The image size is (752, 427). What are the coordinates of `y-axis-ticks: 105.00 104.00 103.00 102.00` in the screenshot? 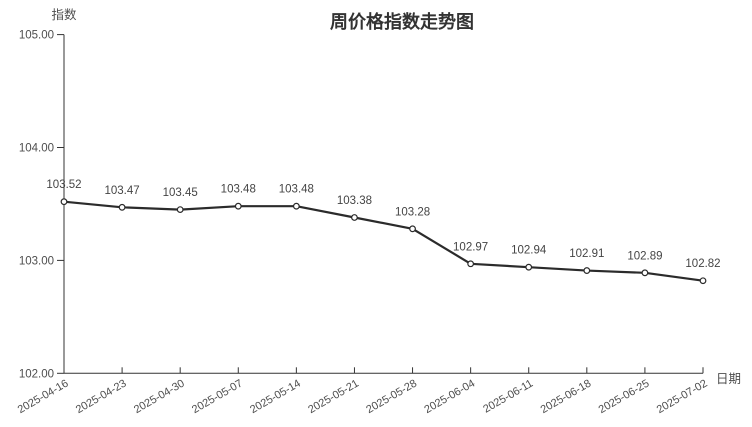 It's located at (41, 205).